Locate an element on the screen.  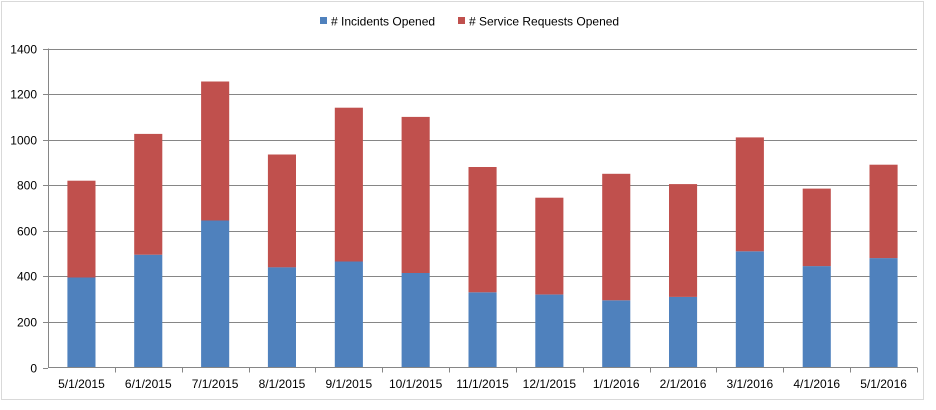
x-tick-label: 6/1/2015 is located at coordinates (148, 384).